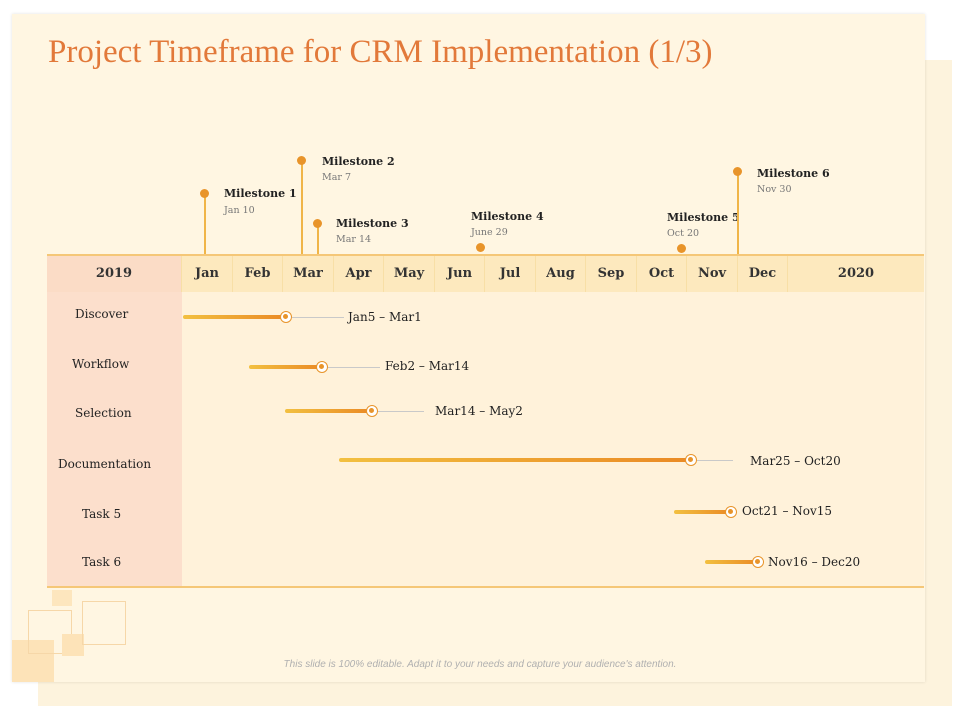 The height and width of the screenshot is (720, 960). What do you see at coordinates (485, 587) in the screenshot?
I see `table-bottom-border` at bounding box center [485, 587].